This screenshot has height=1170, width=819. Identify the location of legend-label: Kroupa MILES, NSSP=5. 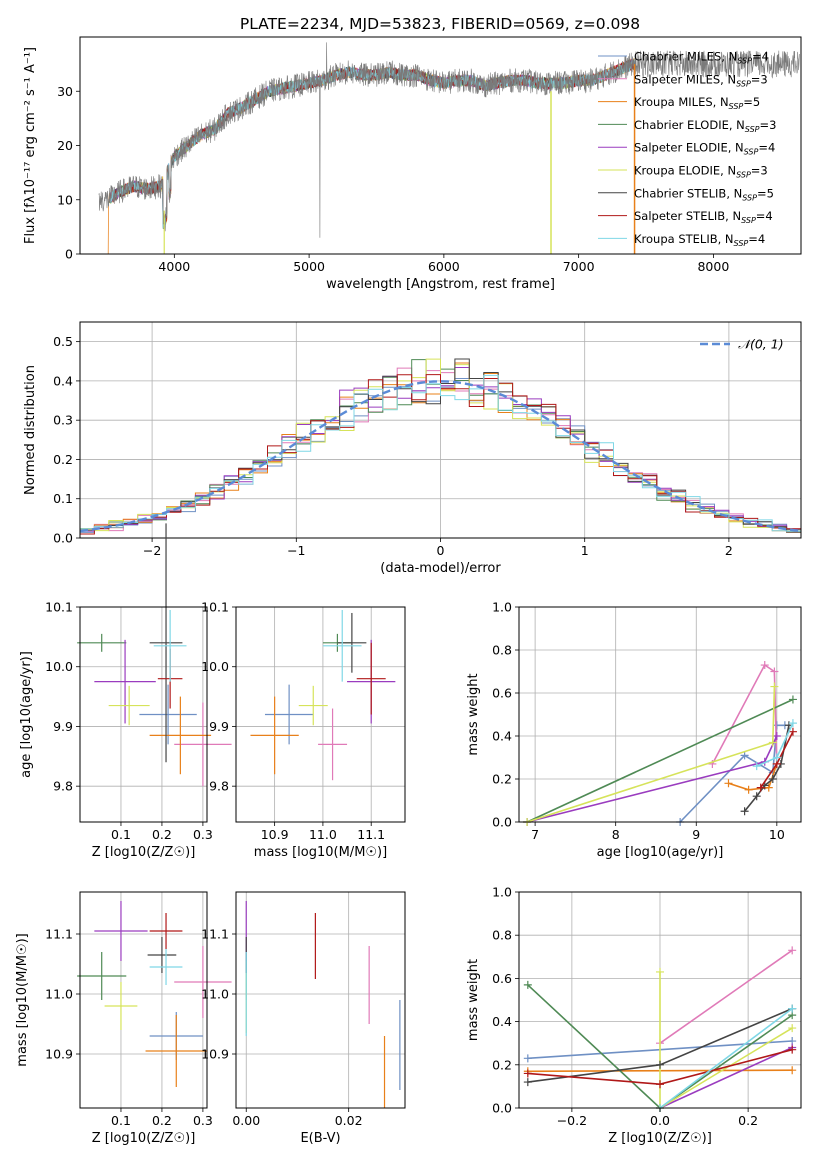
(697, 103).